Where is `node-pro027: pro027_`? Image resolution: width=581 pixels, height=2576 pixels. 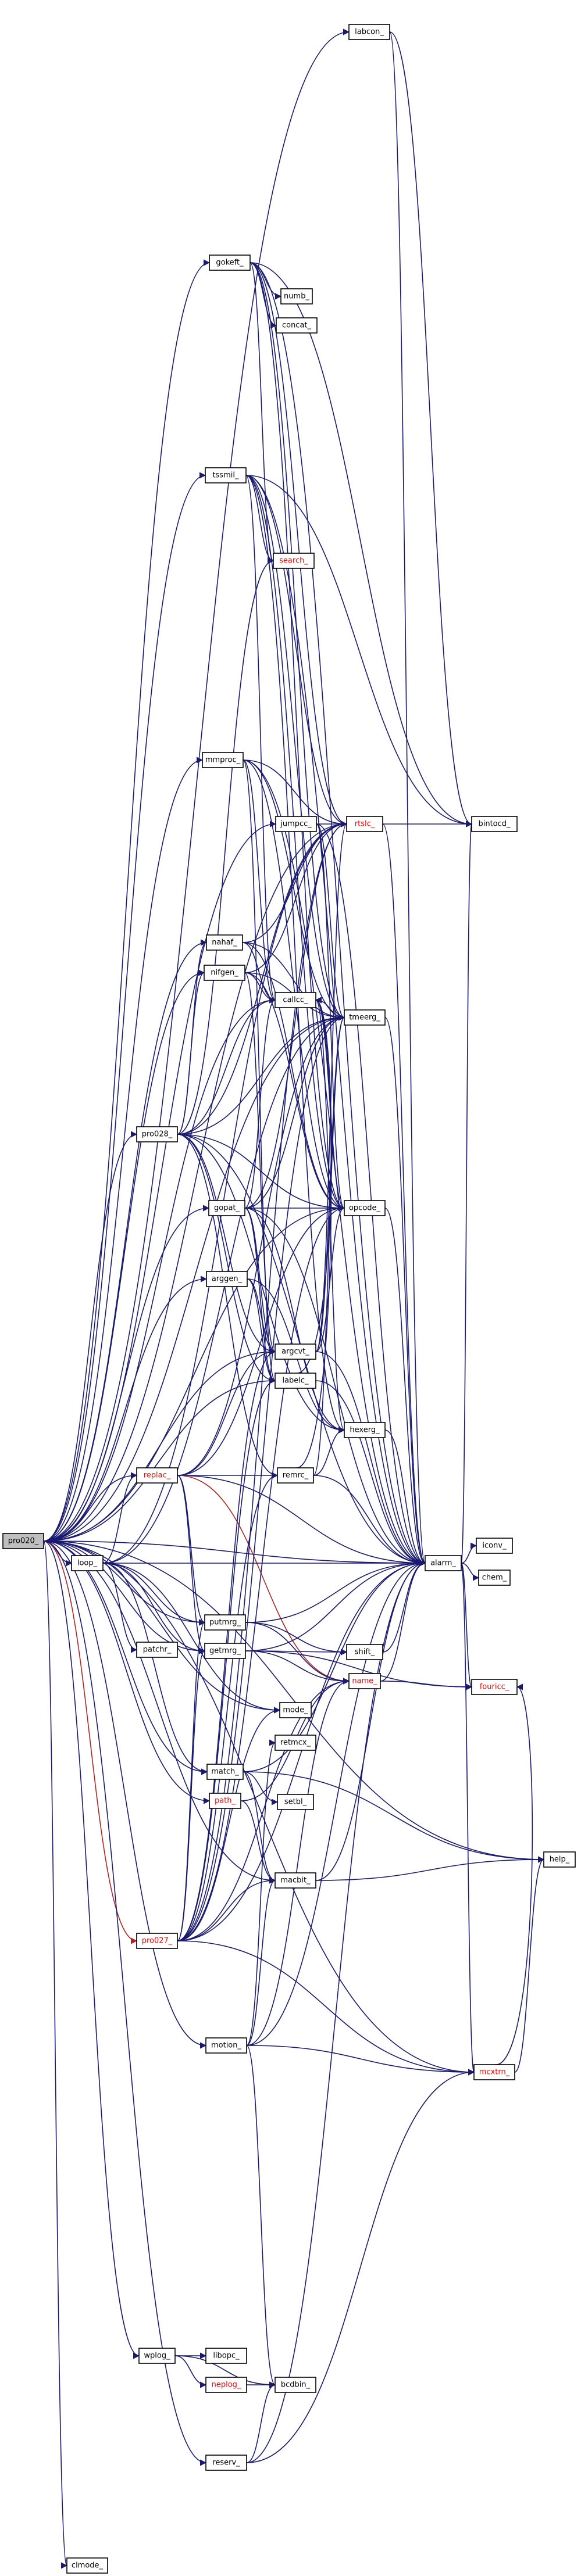
node-pro027: pro027_ is located at coordinates (157, 1941).